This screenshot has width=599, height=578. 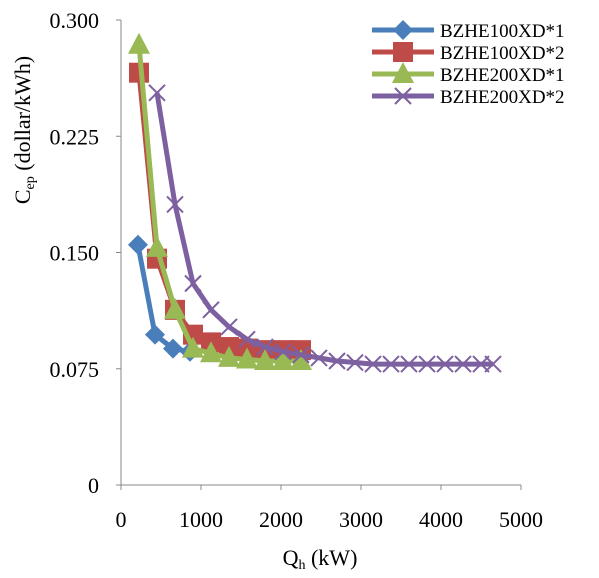 What do you see at coordinates (24, 130) in the screenshot?
I see `y-axis-title: Cep (dollar/kWh)` at bounding box center [24, 130].